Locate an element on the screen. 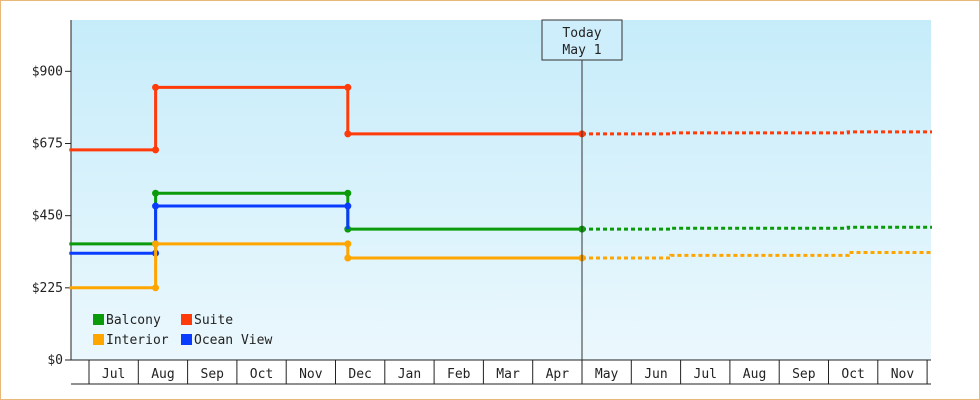 This screenshot has width=980, height=400. month-label: May is located at coordinates (607, 374).